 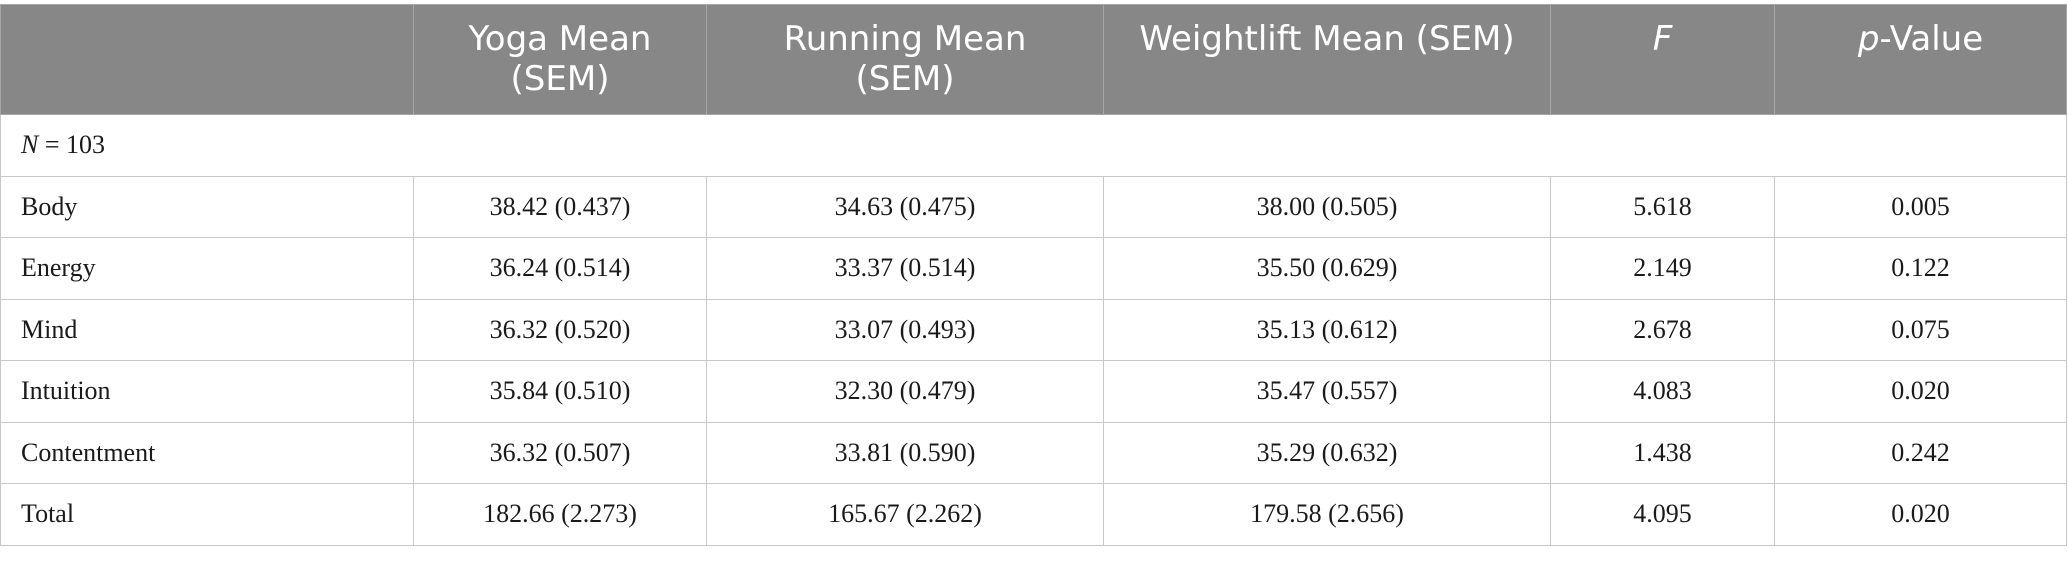 I want to click on header-cell-p-value: p-Value, so click(x=1920, y=59).